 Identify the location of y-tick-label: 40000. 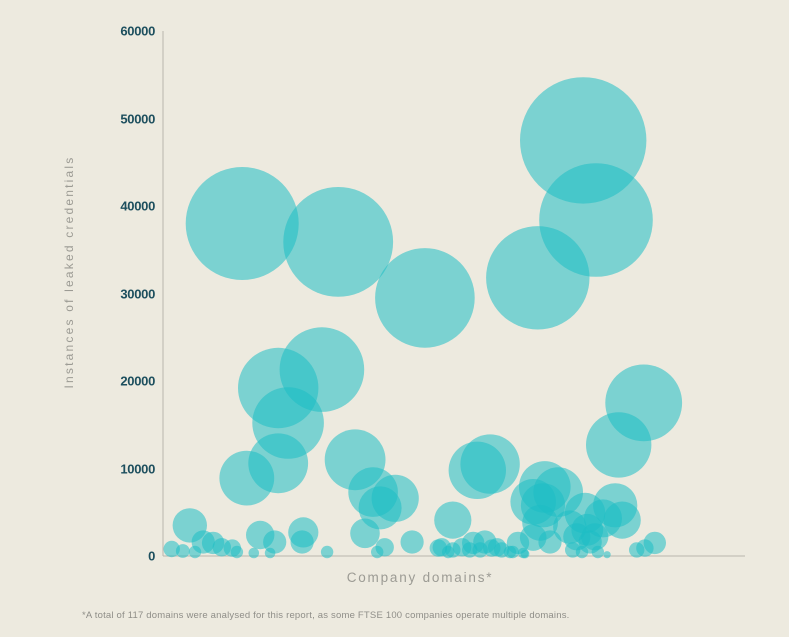
(137, 206).